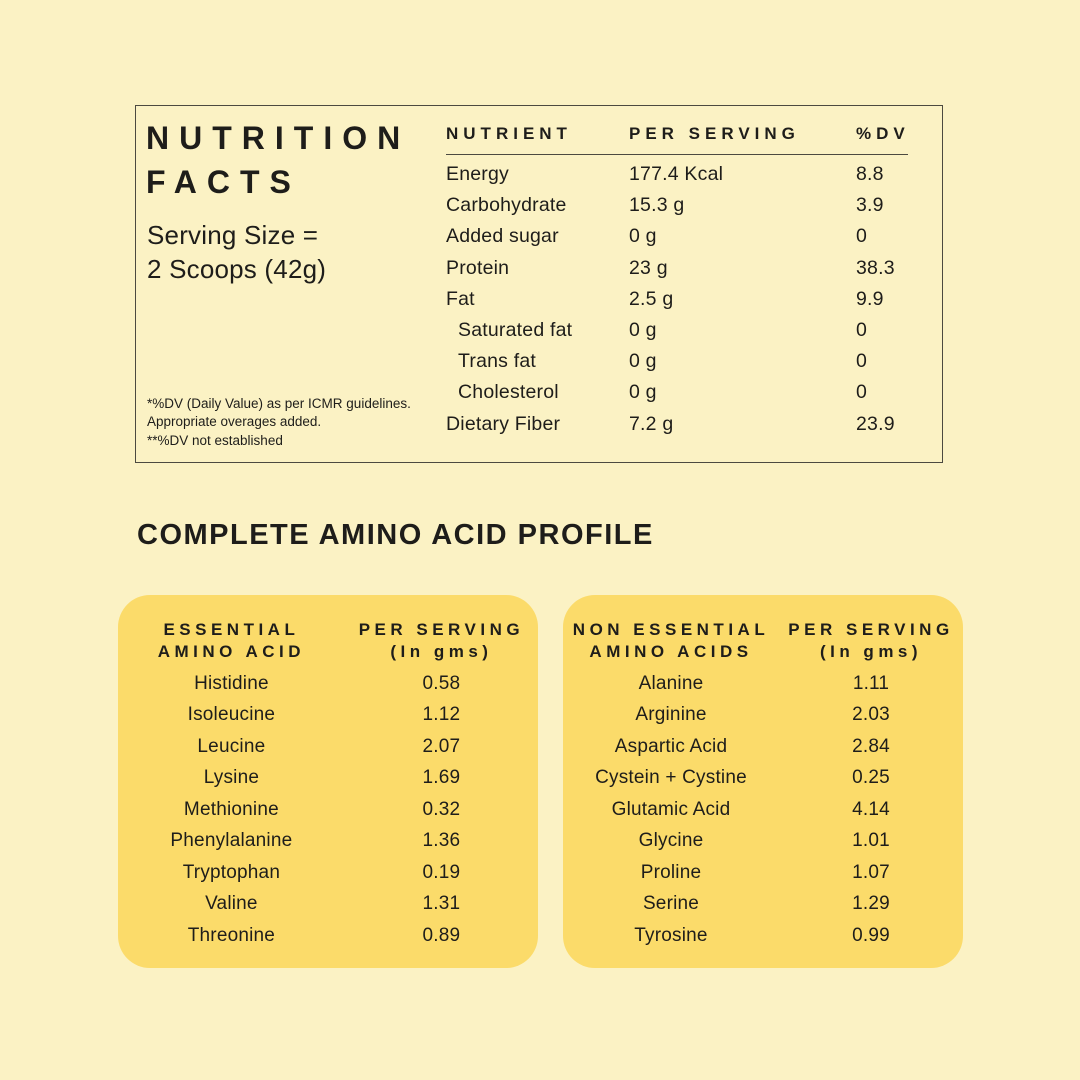 The height and width of the screenshot is (1080, 1080). I want to click on serving-size-line2: 2 Scoops (42g), so click(237, 269).